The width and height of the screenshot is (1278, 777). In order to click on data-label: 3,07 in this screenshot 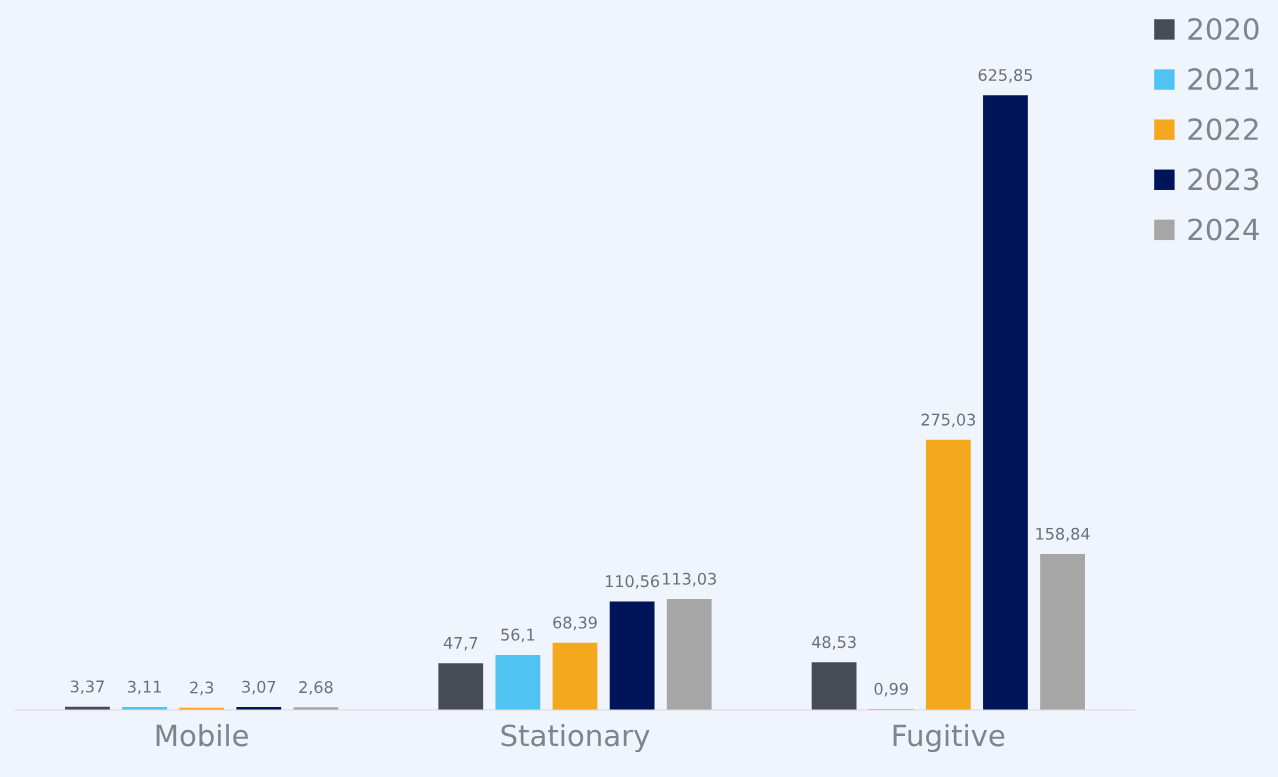, I will do `click(259, 687)`.